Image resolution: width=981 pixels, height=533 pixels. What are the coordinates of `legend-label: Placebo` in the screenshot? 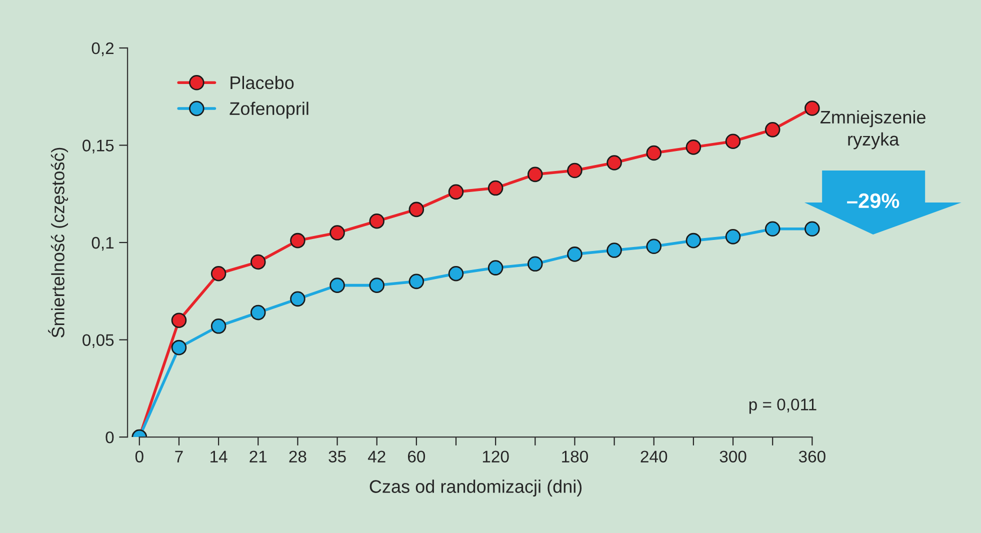 It's located at (262, 83).